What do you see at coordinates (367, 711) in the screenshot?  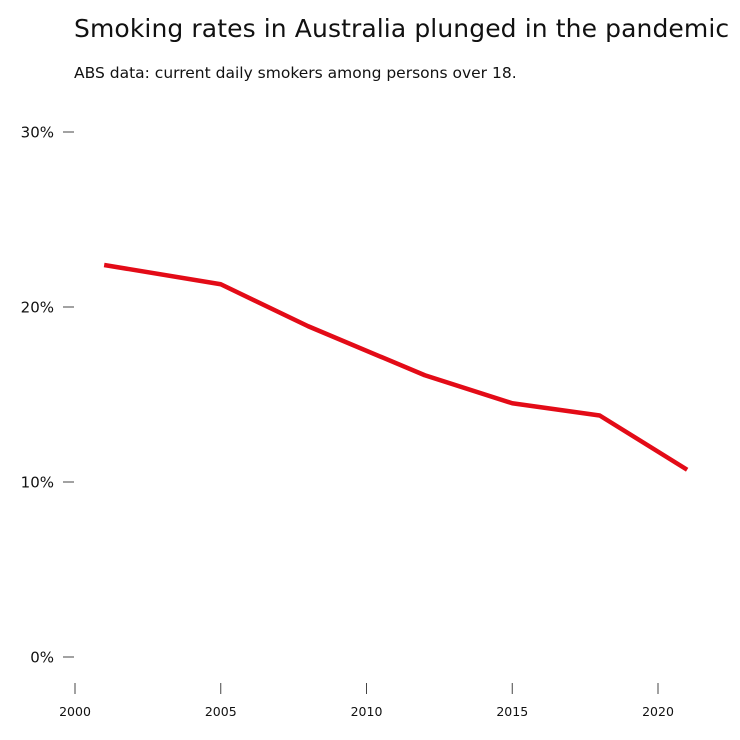 I see `x-tick-label: 2010` at bounding box center [367, 711].